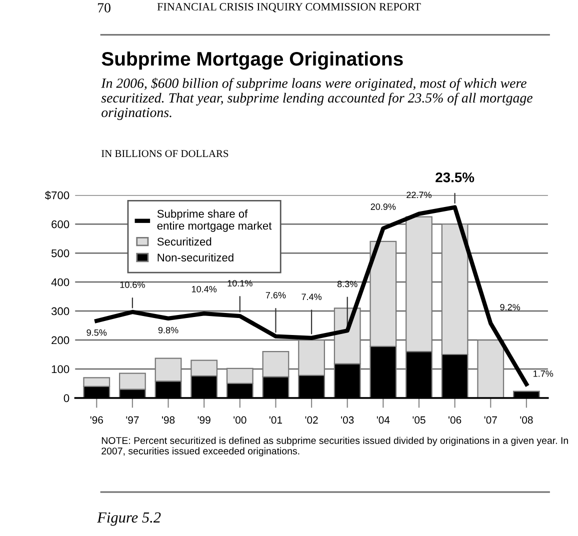 The image size is (578, 536). Describe the element at coordinates (60, 253) in the screenshot. I see `y-tick-label: 500` at that location.